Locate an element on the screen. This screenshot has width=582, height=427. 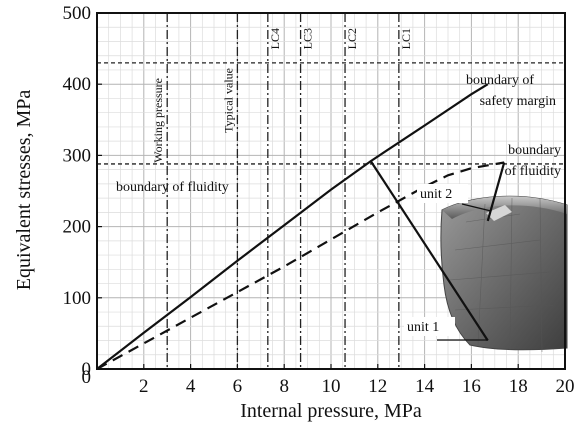
x-tick-label: 14 is located at coordinates (425, 386).